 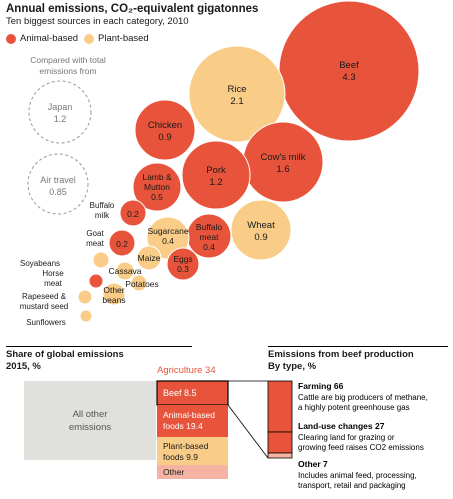 I want to click on share-top-rule, so click(x=99, y=346).